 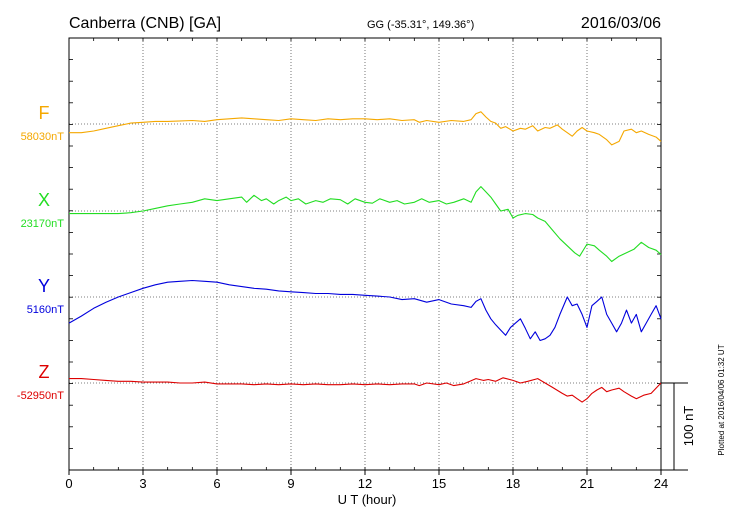 What do you see at coordinates (365, 310) in the screenshot?
I see `series-line-y` at bounding box center [365, 310].